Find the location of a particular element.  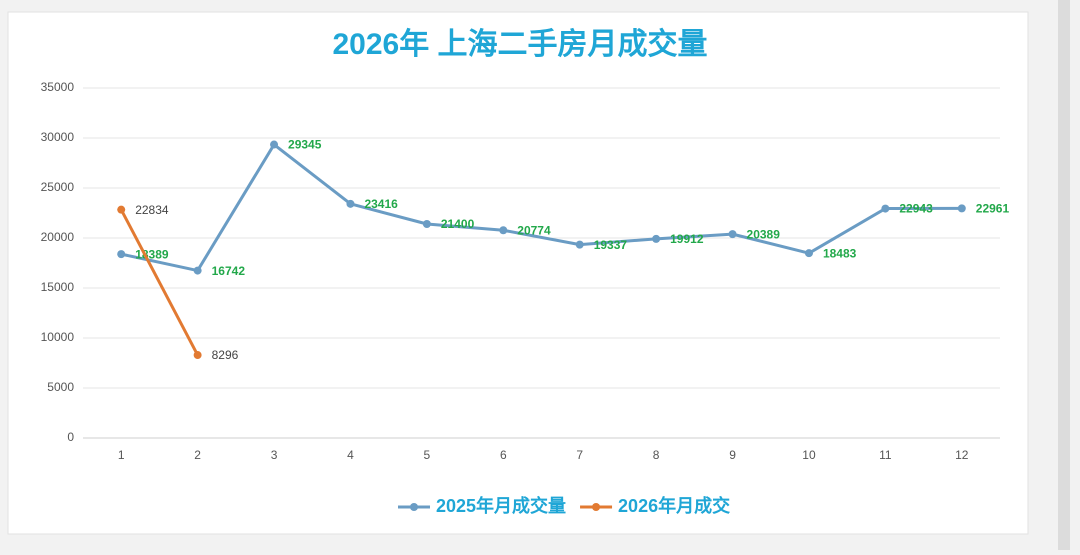

y-tick-label: 25000 is located at coordinates (58, 187).